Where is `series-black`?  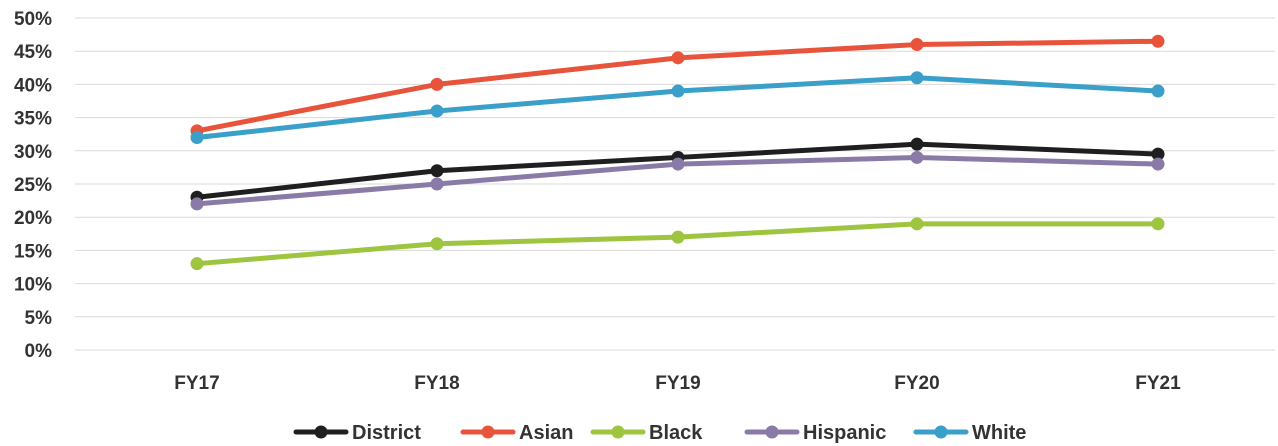
series-black is located at coordinates (677, 244).